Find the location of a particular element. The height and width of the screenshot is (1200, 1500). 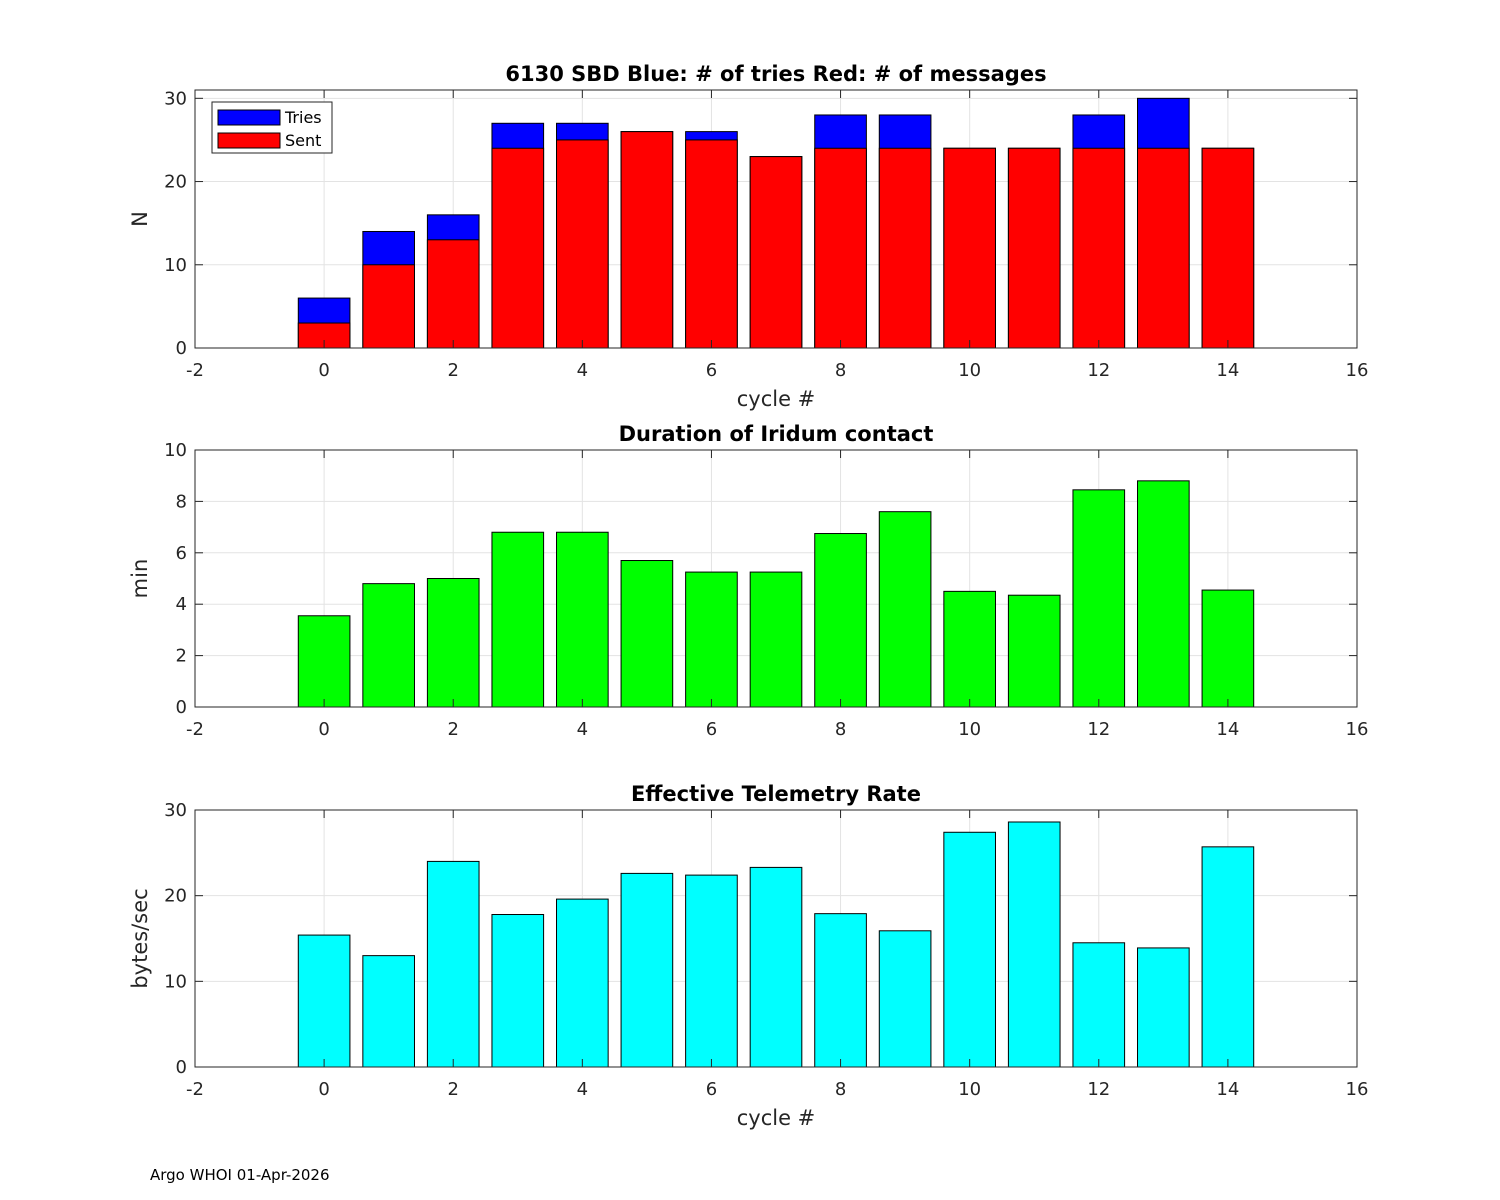

y-tick-label: 6 is located at coordinates (181, 553).